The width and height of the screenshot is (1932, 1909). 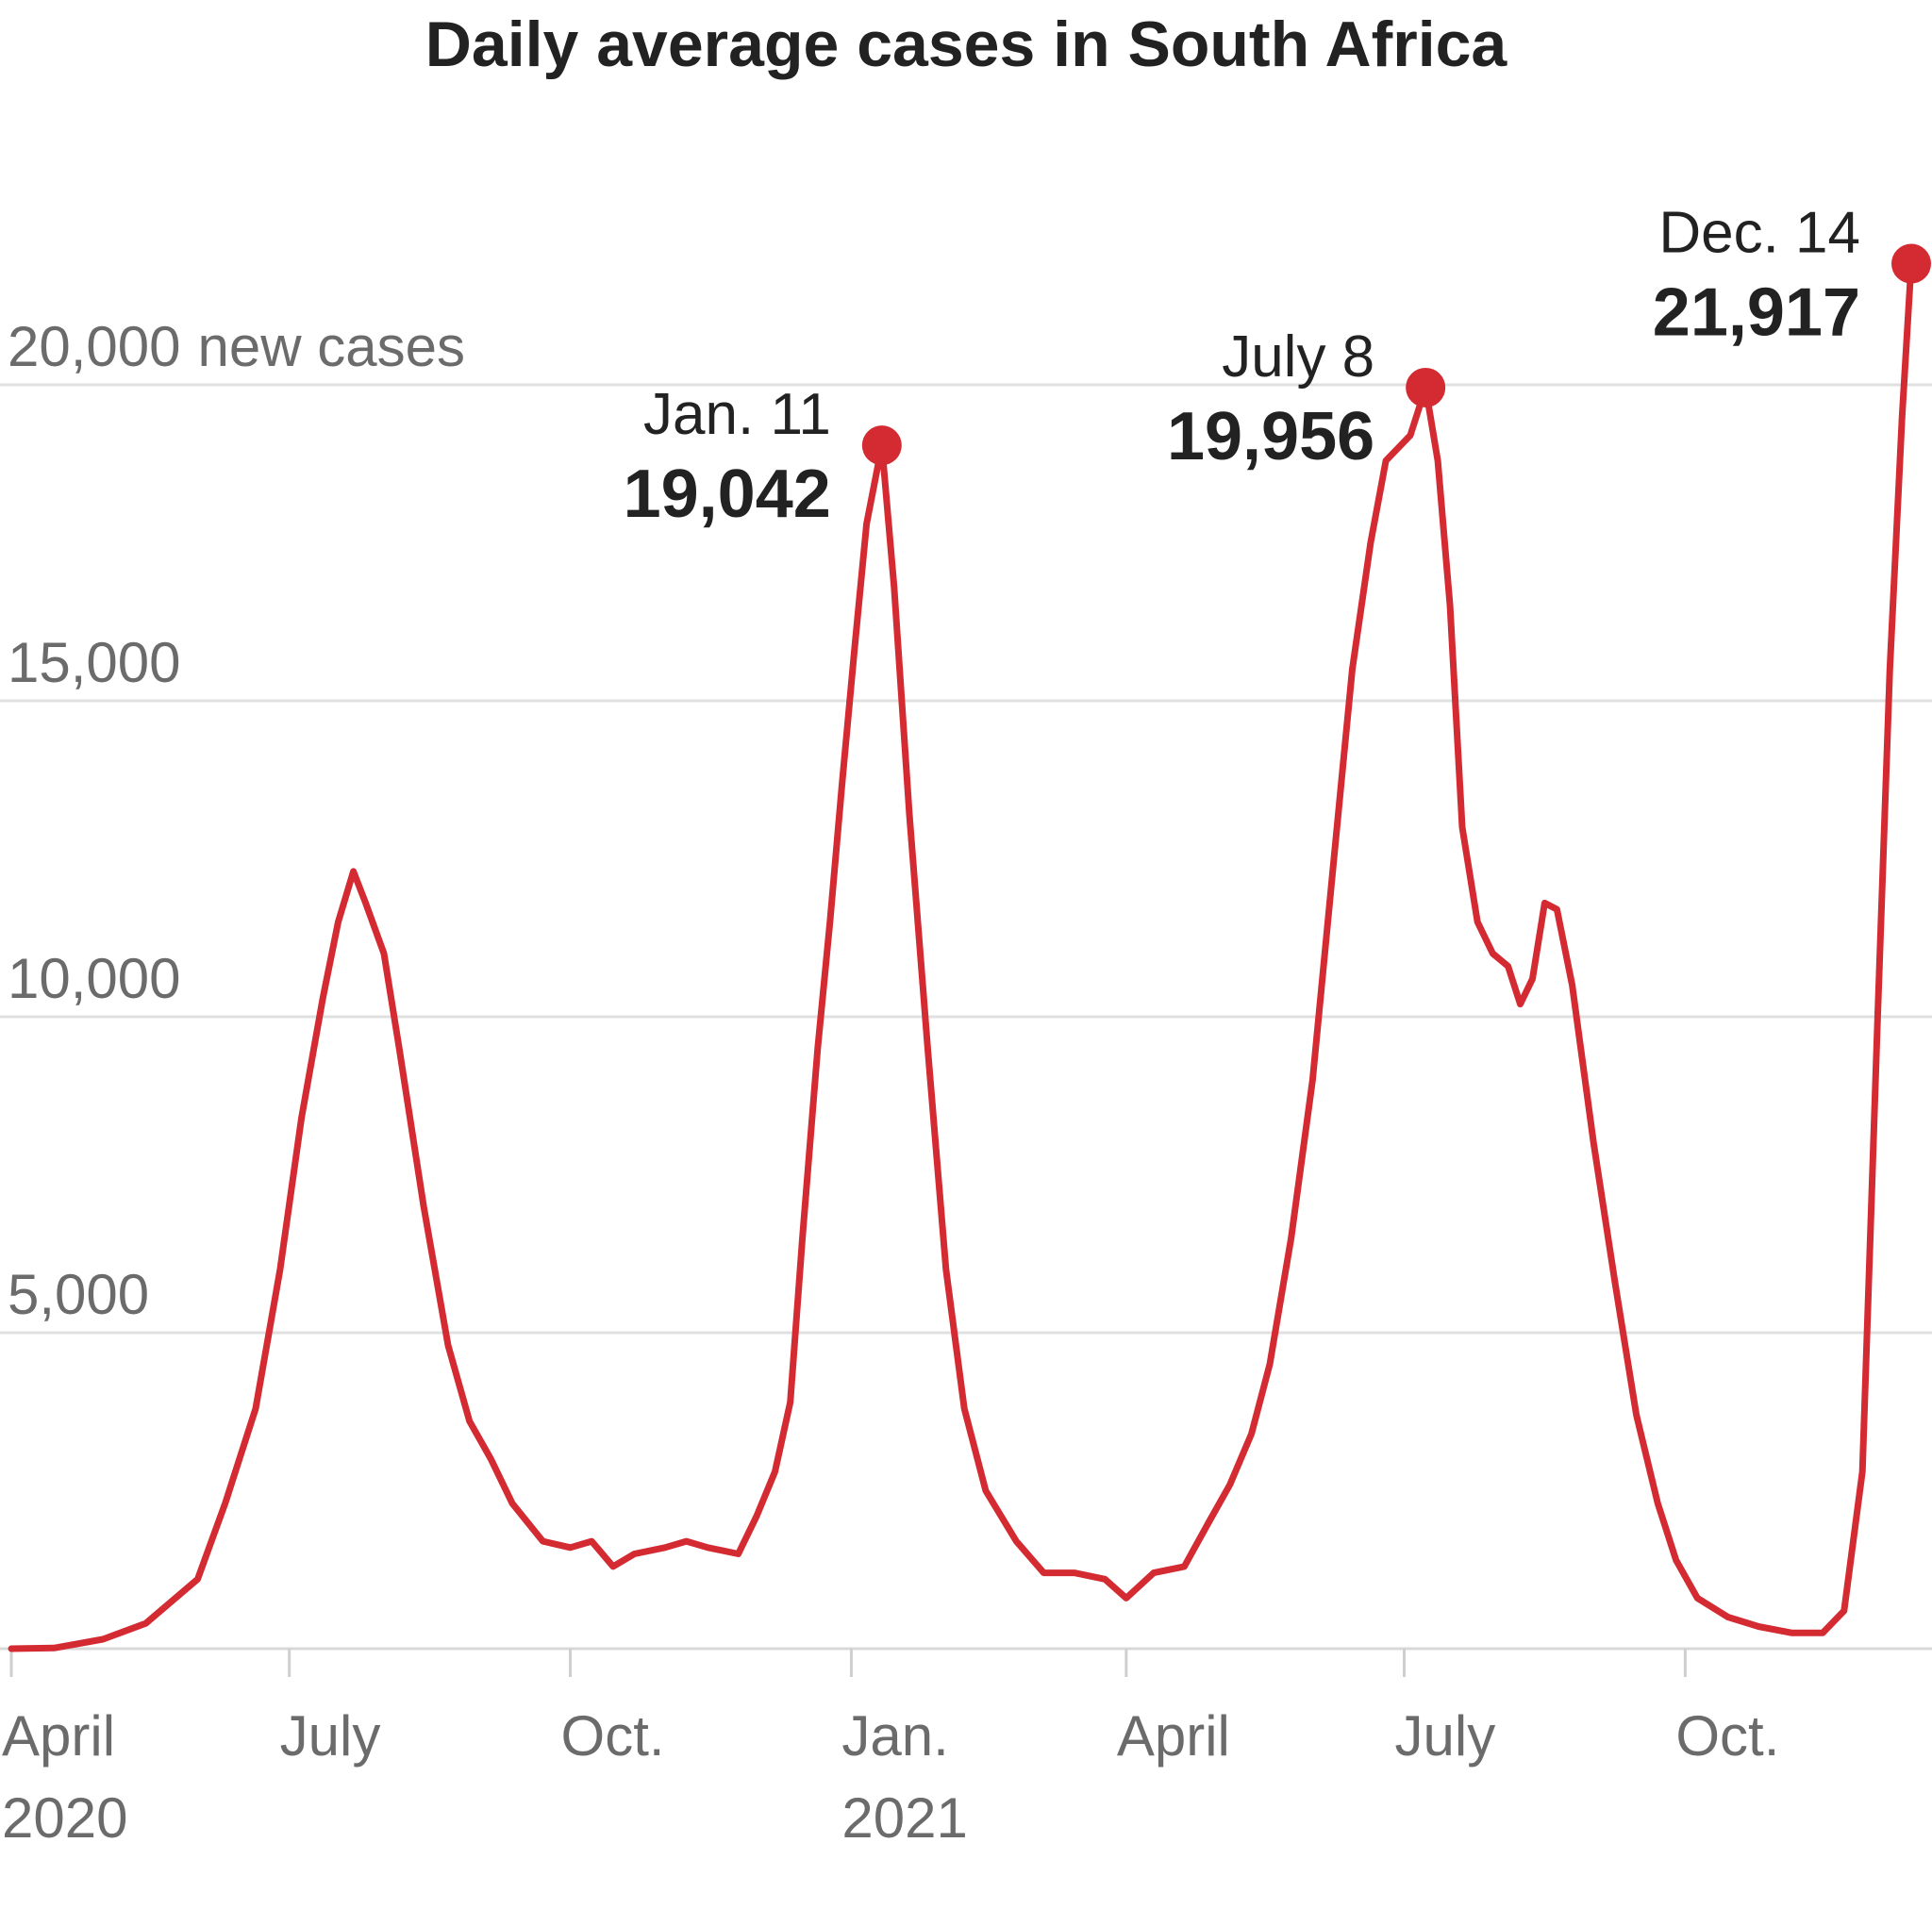 I want to click on peak-value-label: 19,042, so click(x=728, y=494).